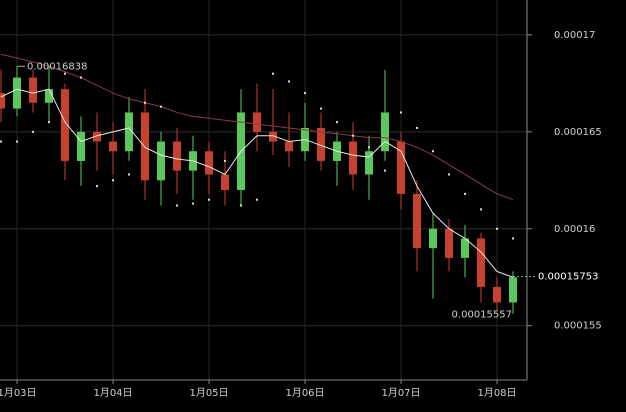  What do you see at coordinates (482, 315) in the screenshot?
I see `low-label: 0.00015557` at bounding box center [482, 315].